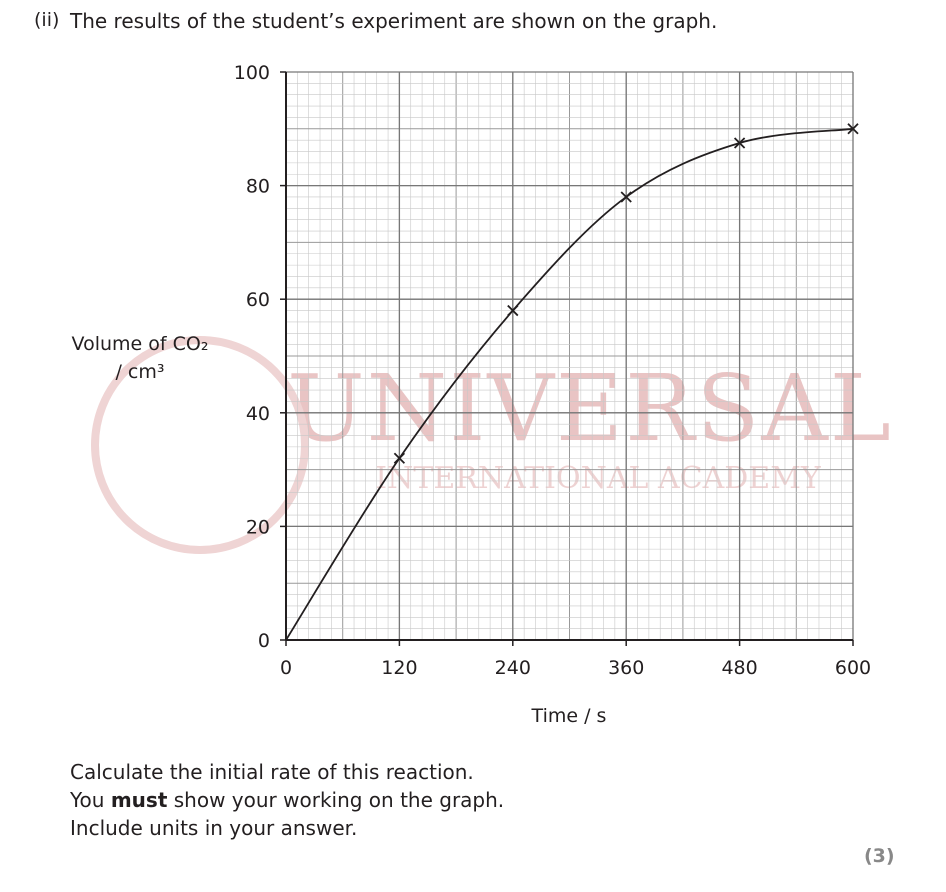 The image size is (946, 892). I want to click on emphasis: must, so click(139, 800).